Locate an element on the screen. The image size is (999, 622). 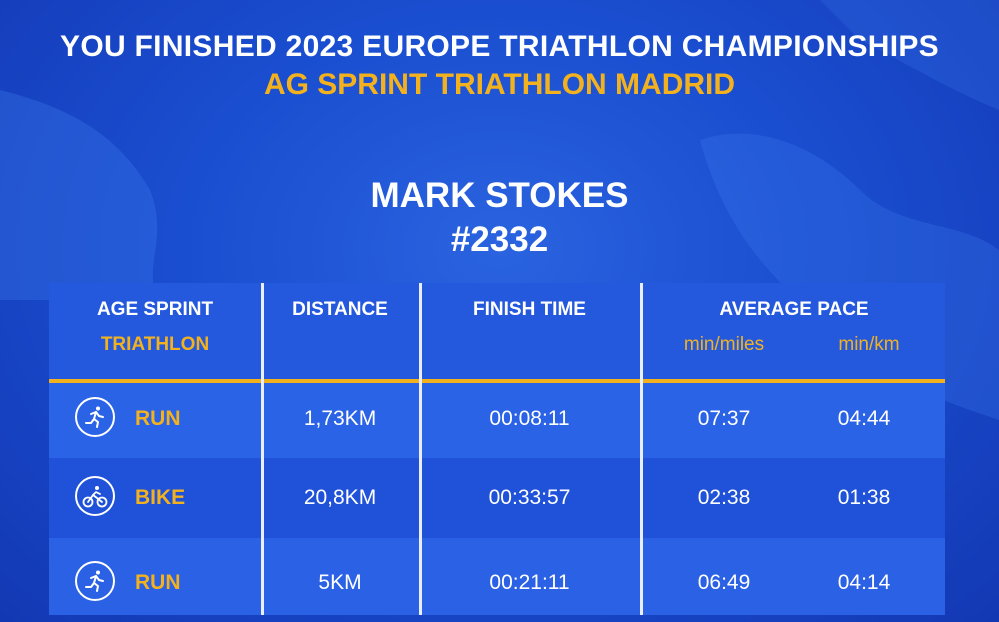
pace-km-value: 04:44 is located at coordinates (864, 418).